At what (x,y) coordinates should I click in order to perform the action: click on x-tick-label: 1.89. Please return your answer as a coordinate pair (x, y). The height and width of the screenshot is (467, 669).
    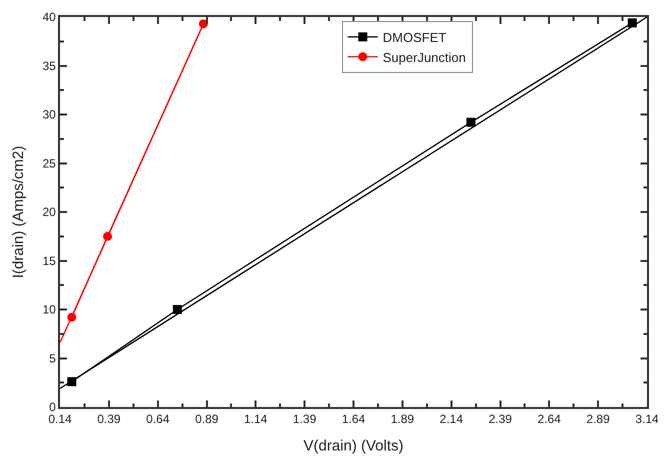
    Looking at the image, I should click on (402, 419).